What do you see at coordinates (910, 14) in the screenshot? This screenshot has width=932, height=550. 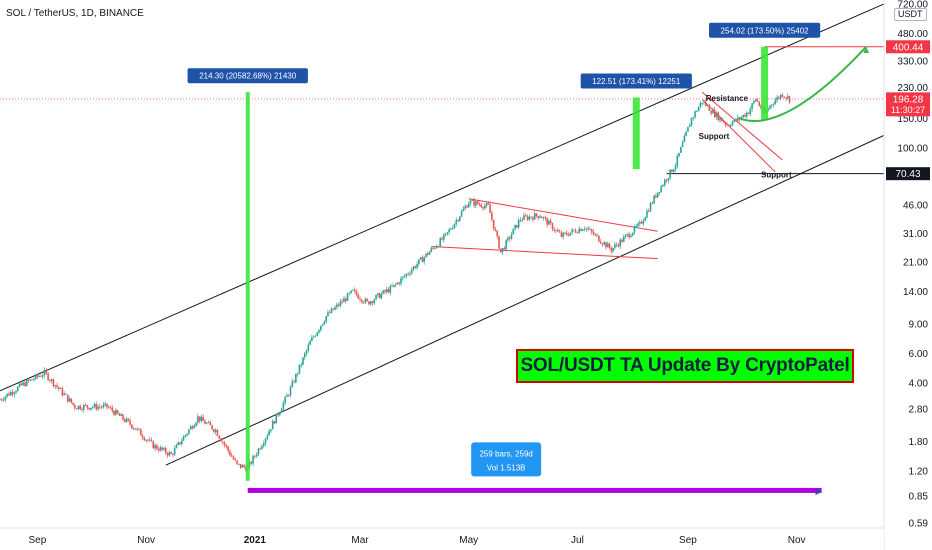 I see `currency-badge: USDT` at bounding box center [910, 14].